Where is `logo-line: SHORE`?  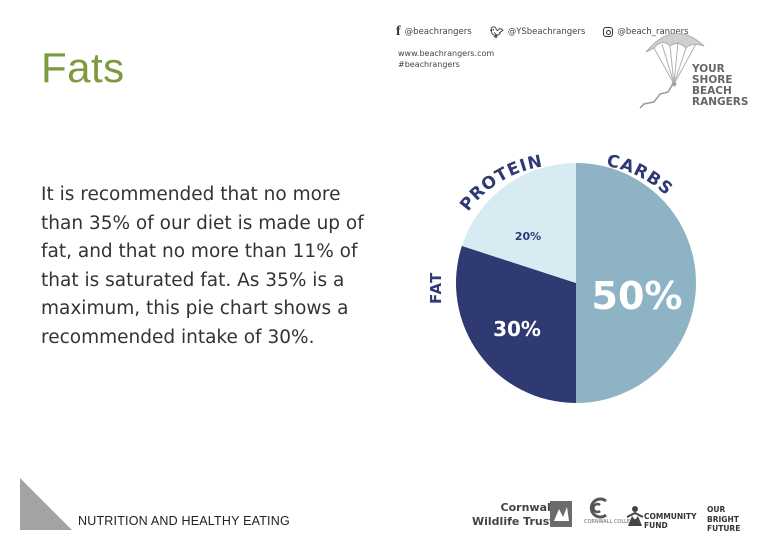 logo-line: SHORE is located at coordinates (712, 80).